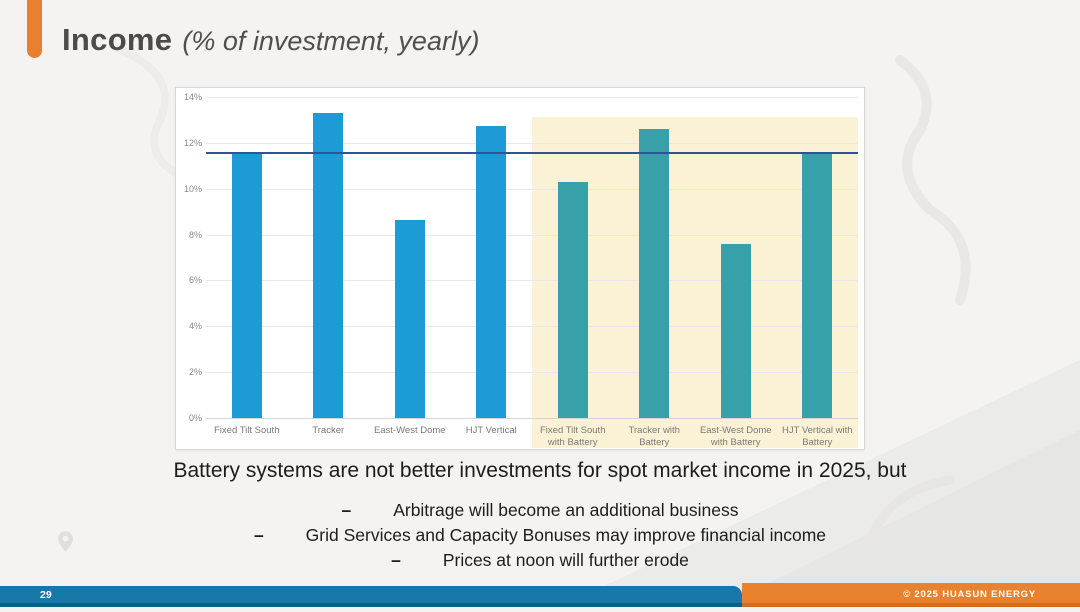 Image resolution: width=1080 pixels, height=612 pixels. I want to click on footer-blue-strip, so click(371, 605).